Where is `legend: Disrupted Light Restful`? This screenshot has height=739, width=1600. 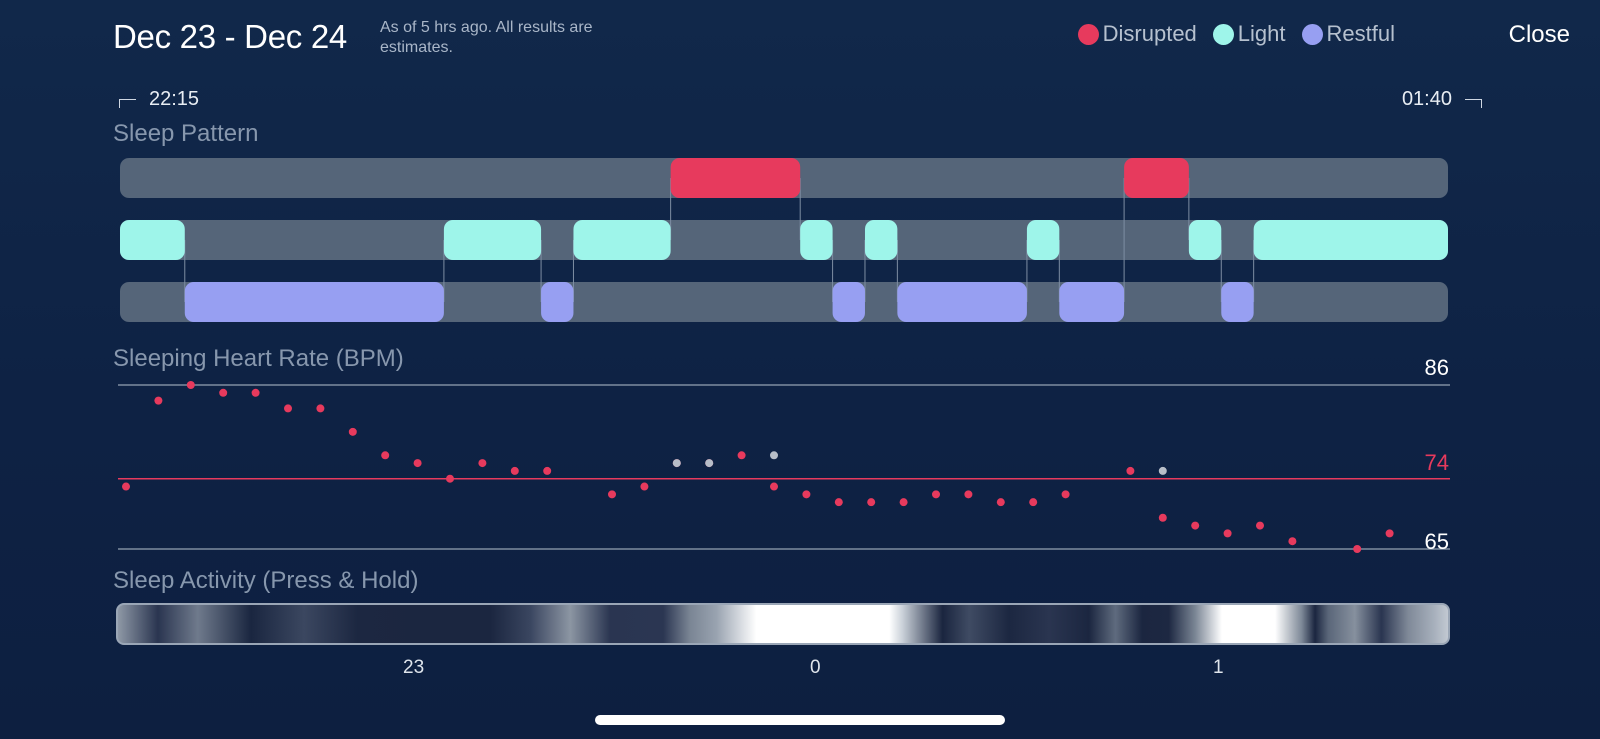 legend: Disrupted Light Restful is located at coordinates (1228, 34).